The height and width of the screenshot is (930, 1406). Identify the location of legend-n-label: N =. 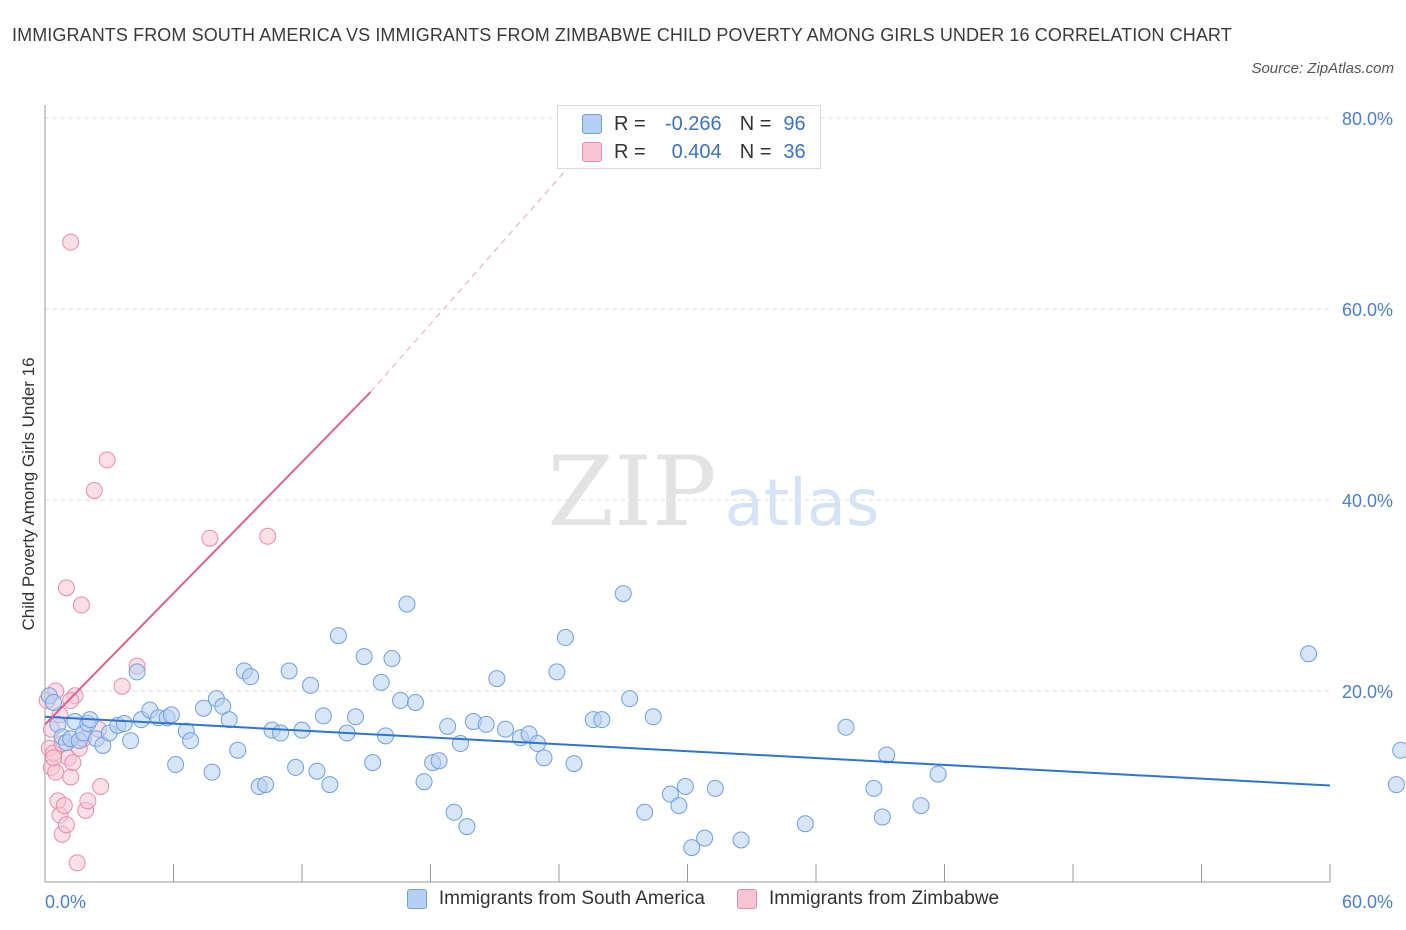
(755, 151).